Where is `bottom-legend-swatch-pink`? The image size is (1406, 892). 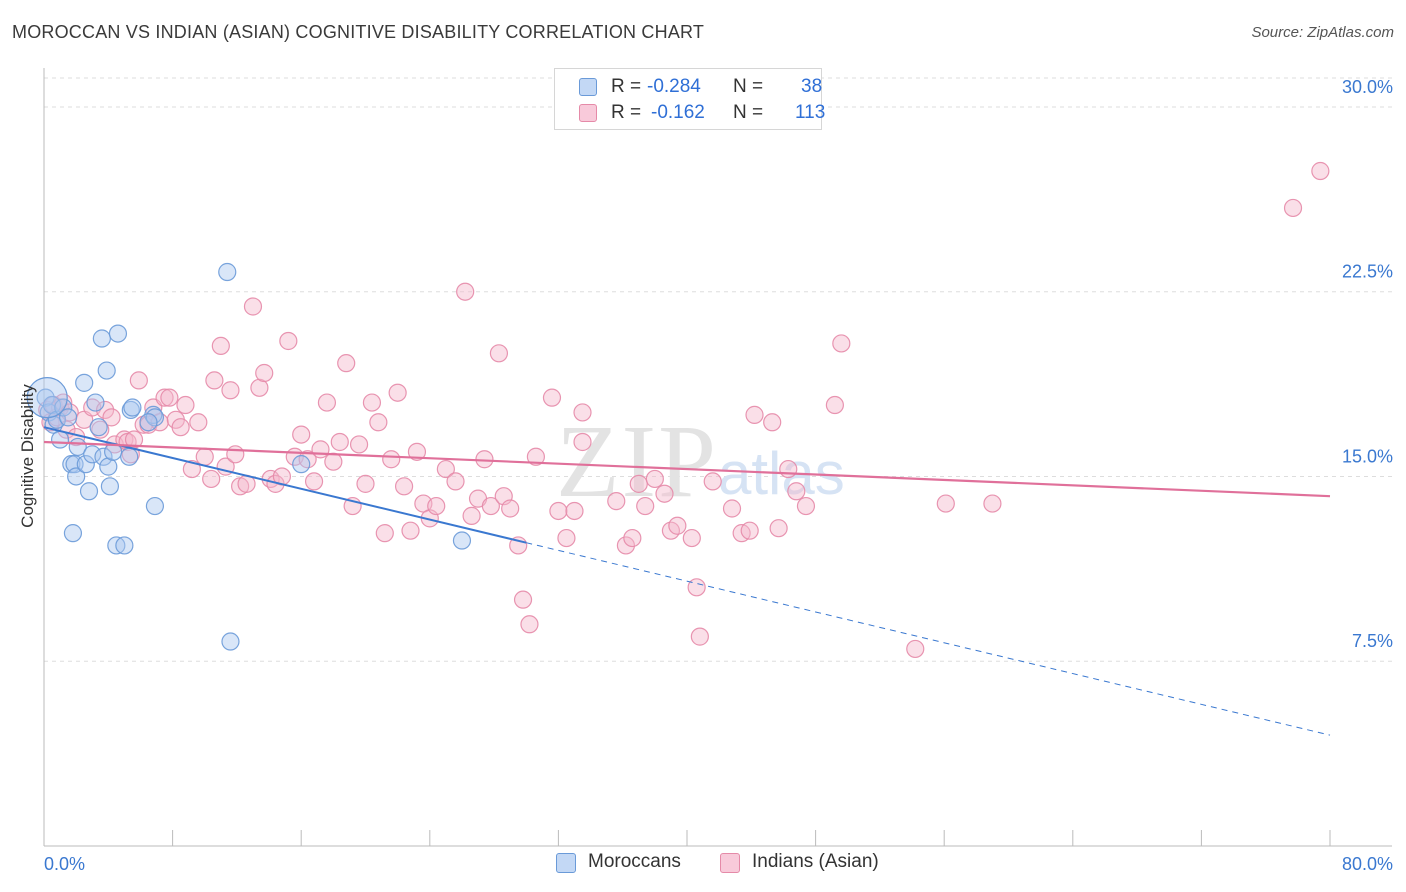 bottom-legend-swatch-pink is located at coordinates (730, 863).